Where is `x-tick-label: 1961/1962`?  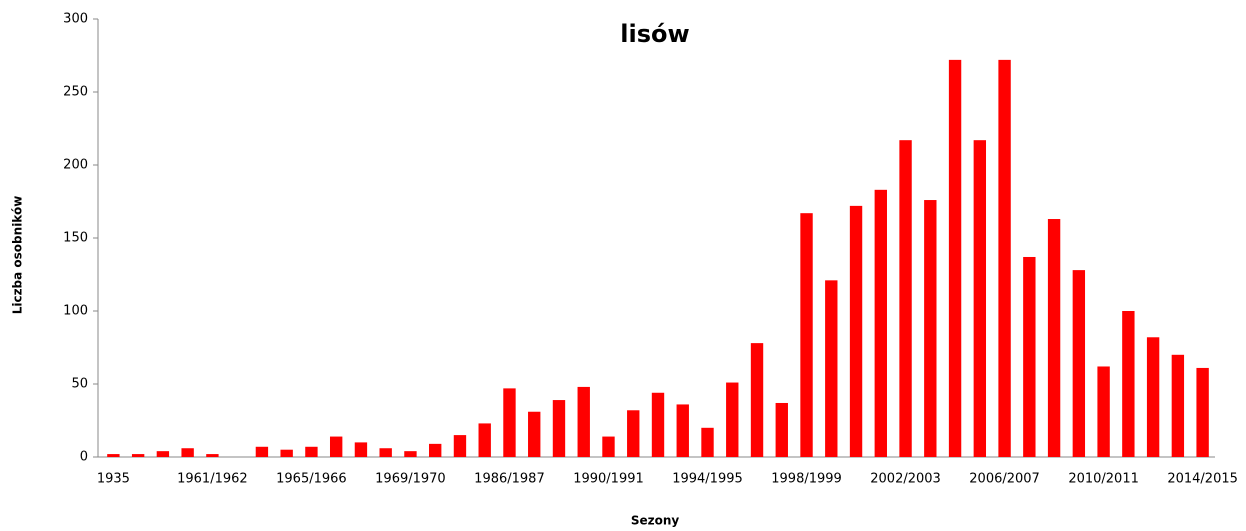 x-tick-label: 1961/1962 is located at coordinates (212, 479).